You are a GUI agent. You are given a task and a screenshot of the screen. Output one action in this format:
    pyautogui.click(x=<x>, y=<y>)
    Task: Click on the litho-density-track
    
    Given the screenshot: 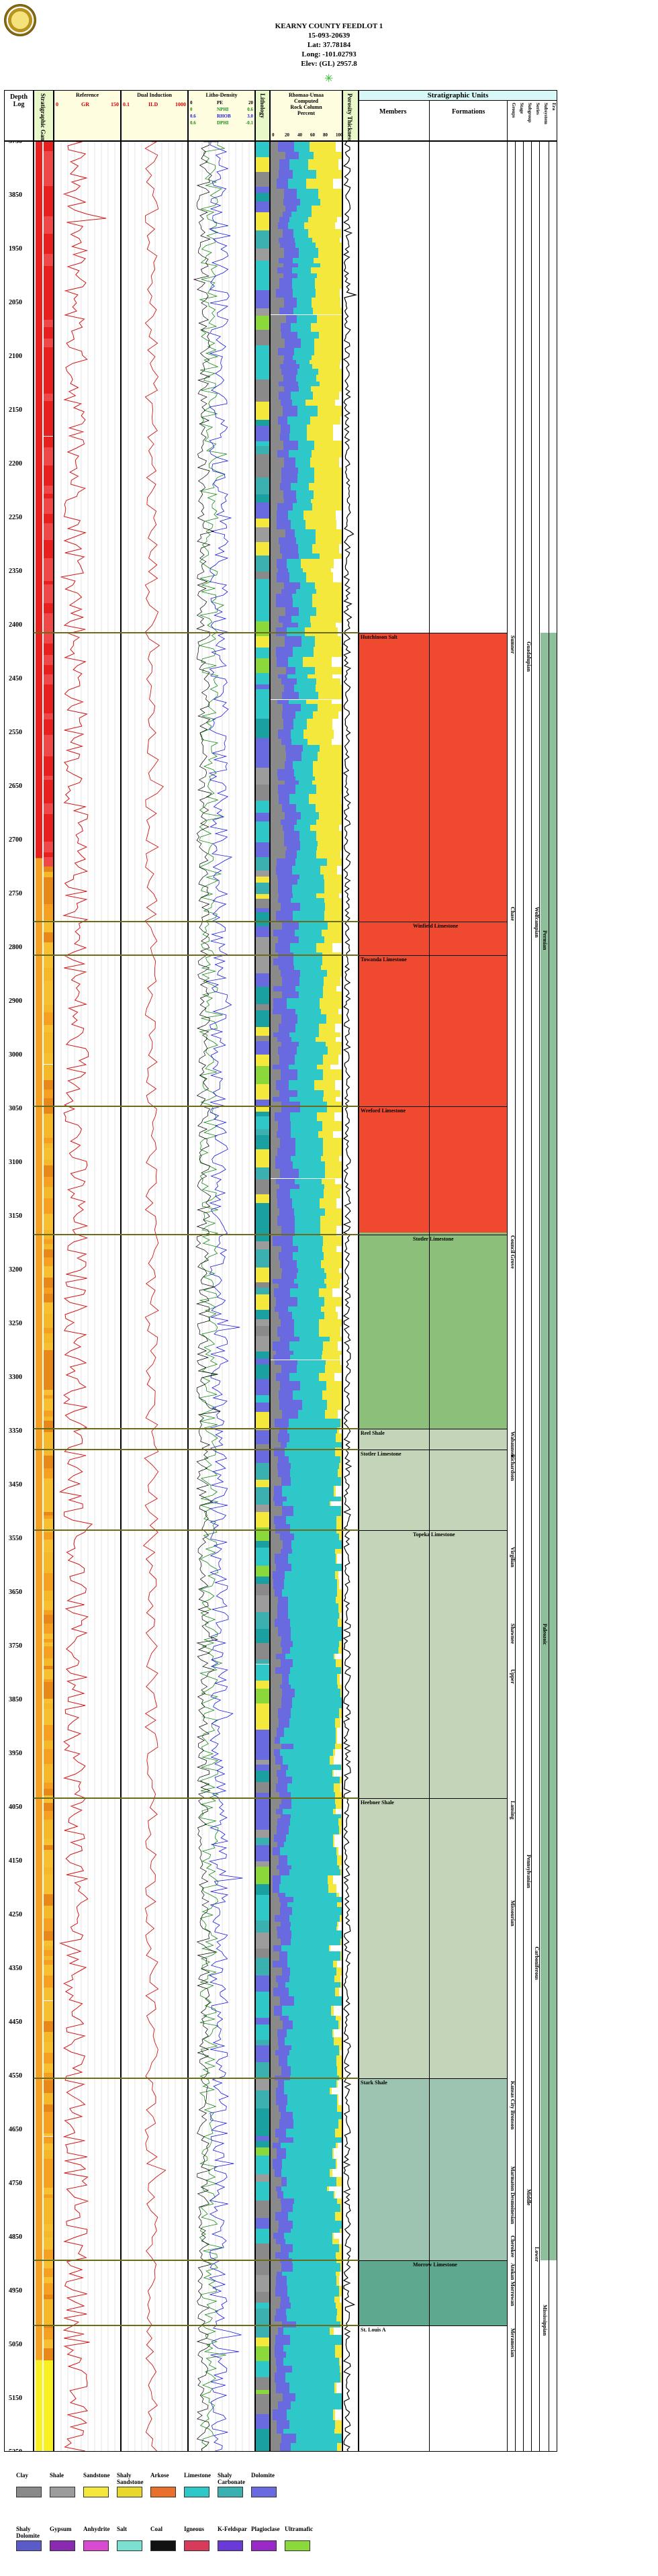 What is the action you would take?
    pyautogui.click(x=221, y=1296)
    